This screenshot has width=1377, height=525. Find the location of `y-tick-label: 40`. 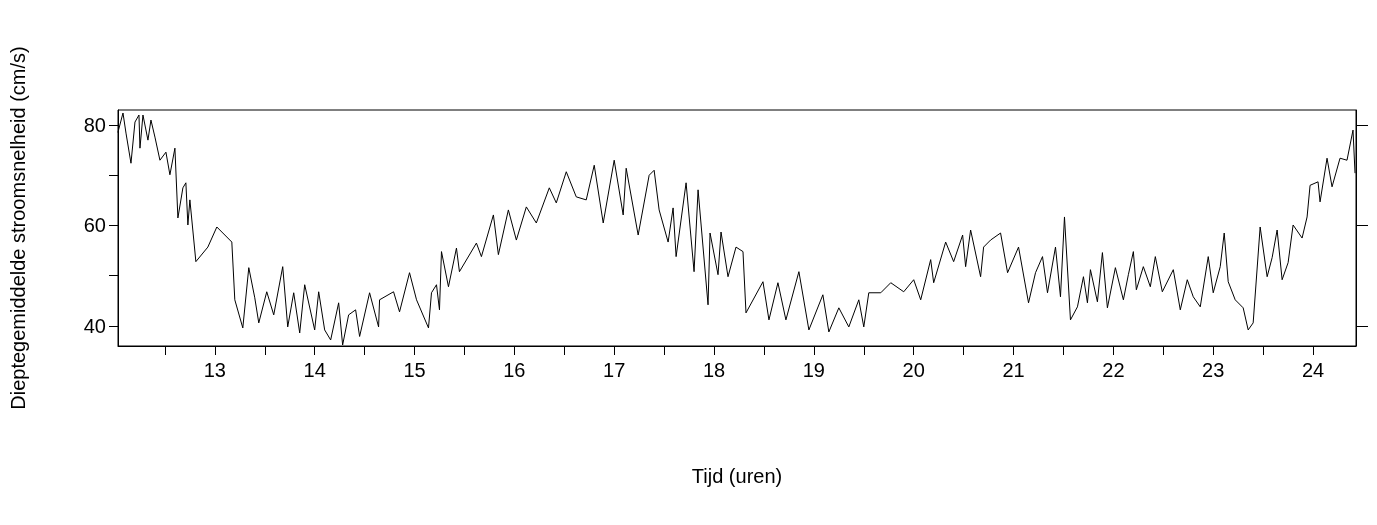

y-tick-label: 40 is located at coordinates (94, 325).